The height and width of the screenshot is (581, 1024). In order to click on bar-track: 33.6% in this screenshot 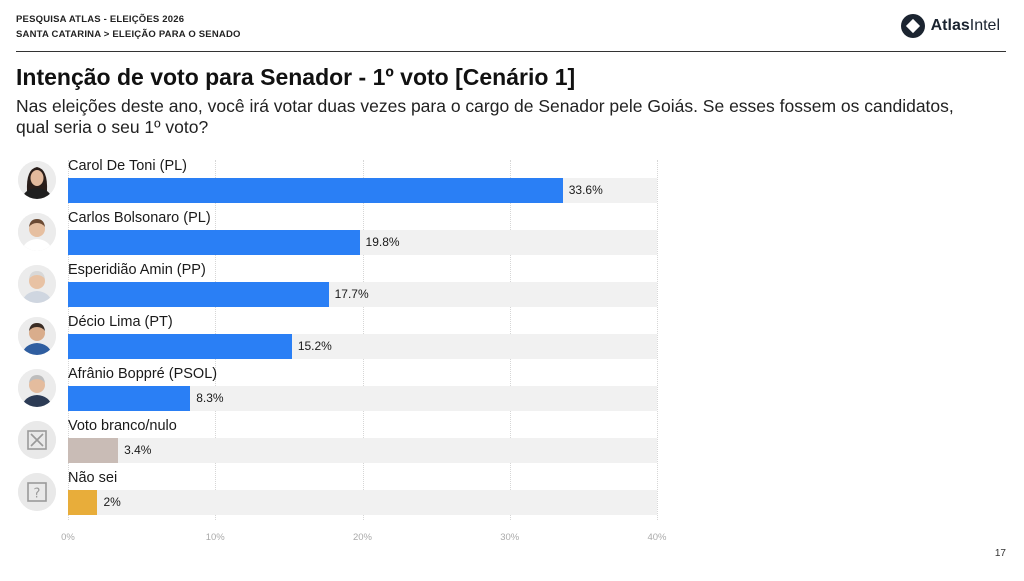, I will do `click(362, 190)`.